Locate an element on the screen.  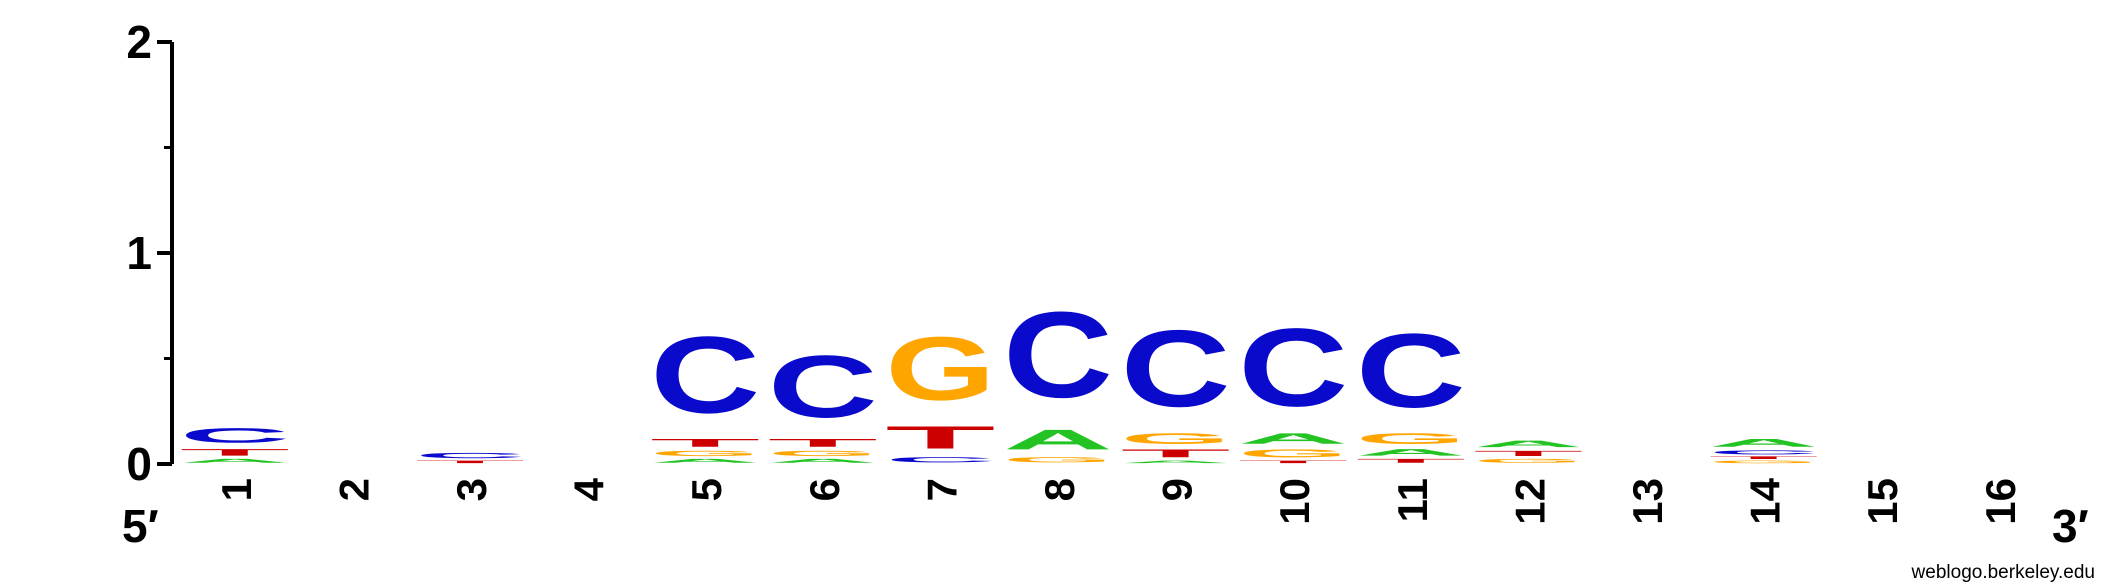
y-tick-label: 1 is located at coordinates (139, 253).